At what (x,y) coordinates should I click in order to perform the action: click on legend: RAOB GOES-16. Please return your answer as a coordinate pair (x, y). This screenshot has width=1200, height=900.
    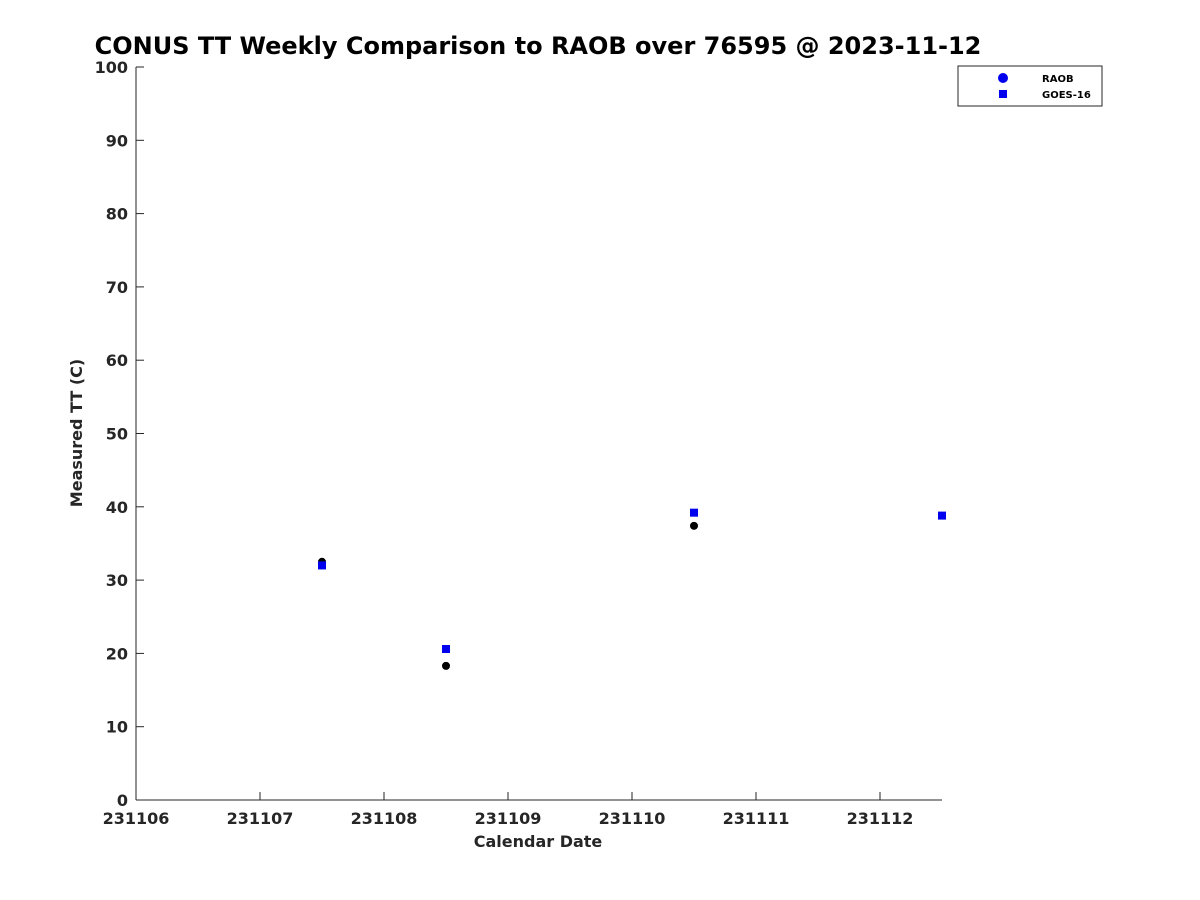
    Looking at the image, I should click on (1030, 86).